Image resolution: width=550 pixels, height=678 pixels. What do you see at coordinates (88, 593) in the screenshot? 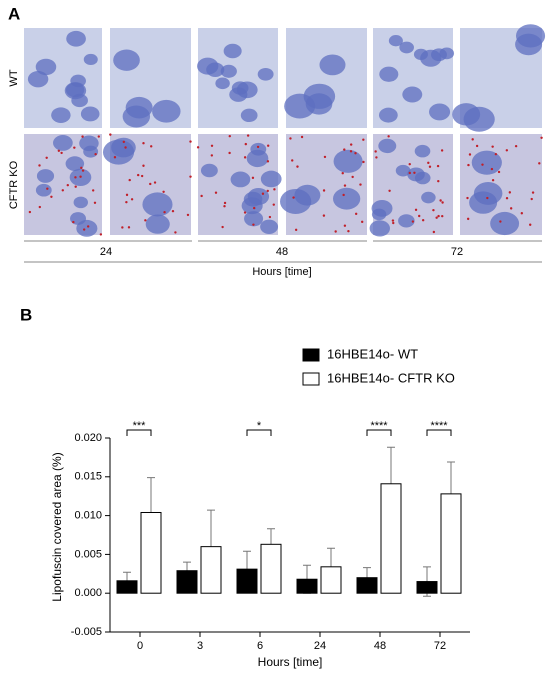
I see `y-tick-label: 0.000` at bounding box center [88, 593].